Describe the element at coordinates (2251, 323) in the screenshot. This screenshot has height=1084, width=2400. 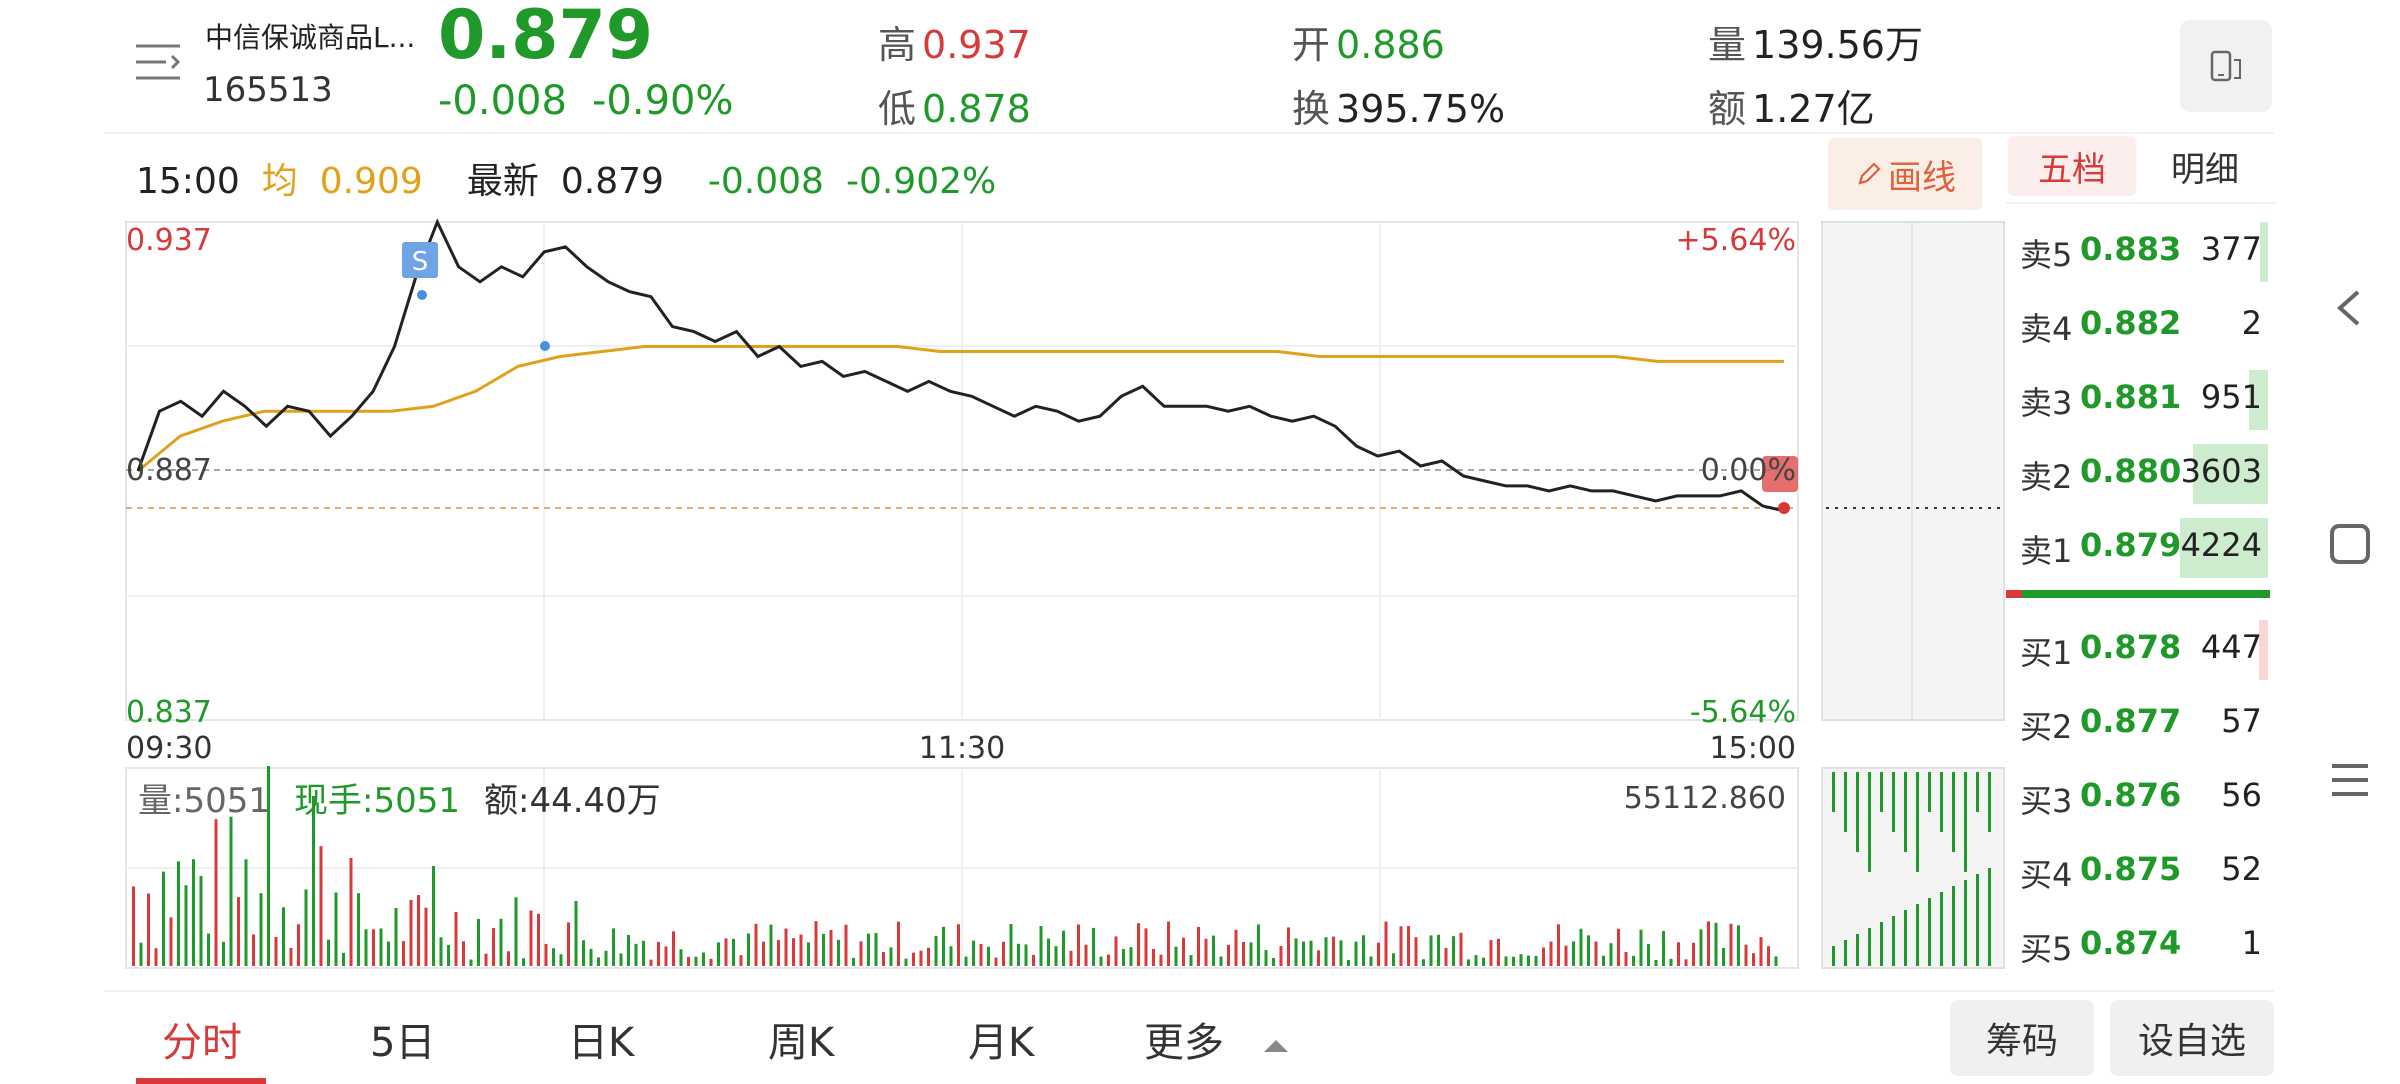
I see `ask-volume: 2` at that location.